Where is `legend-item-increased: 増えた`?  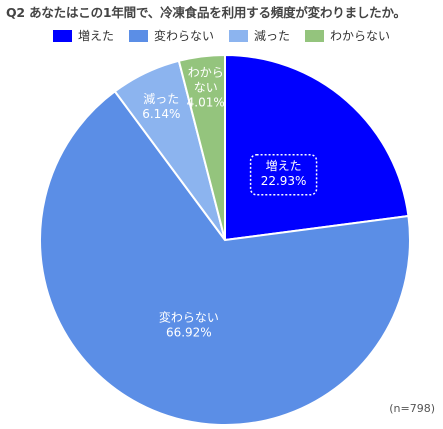 legend-item-increased: 増えた is located at coordinates (83, 35).